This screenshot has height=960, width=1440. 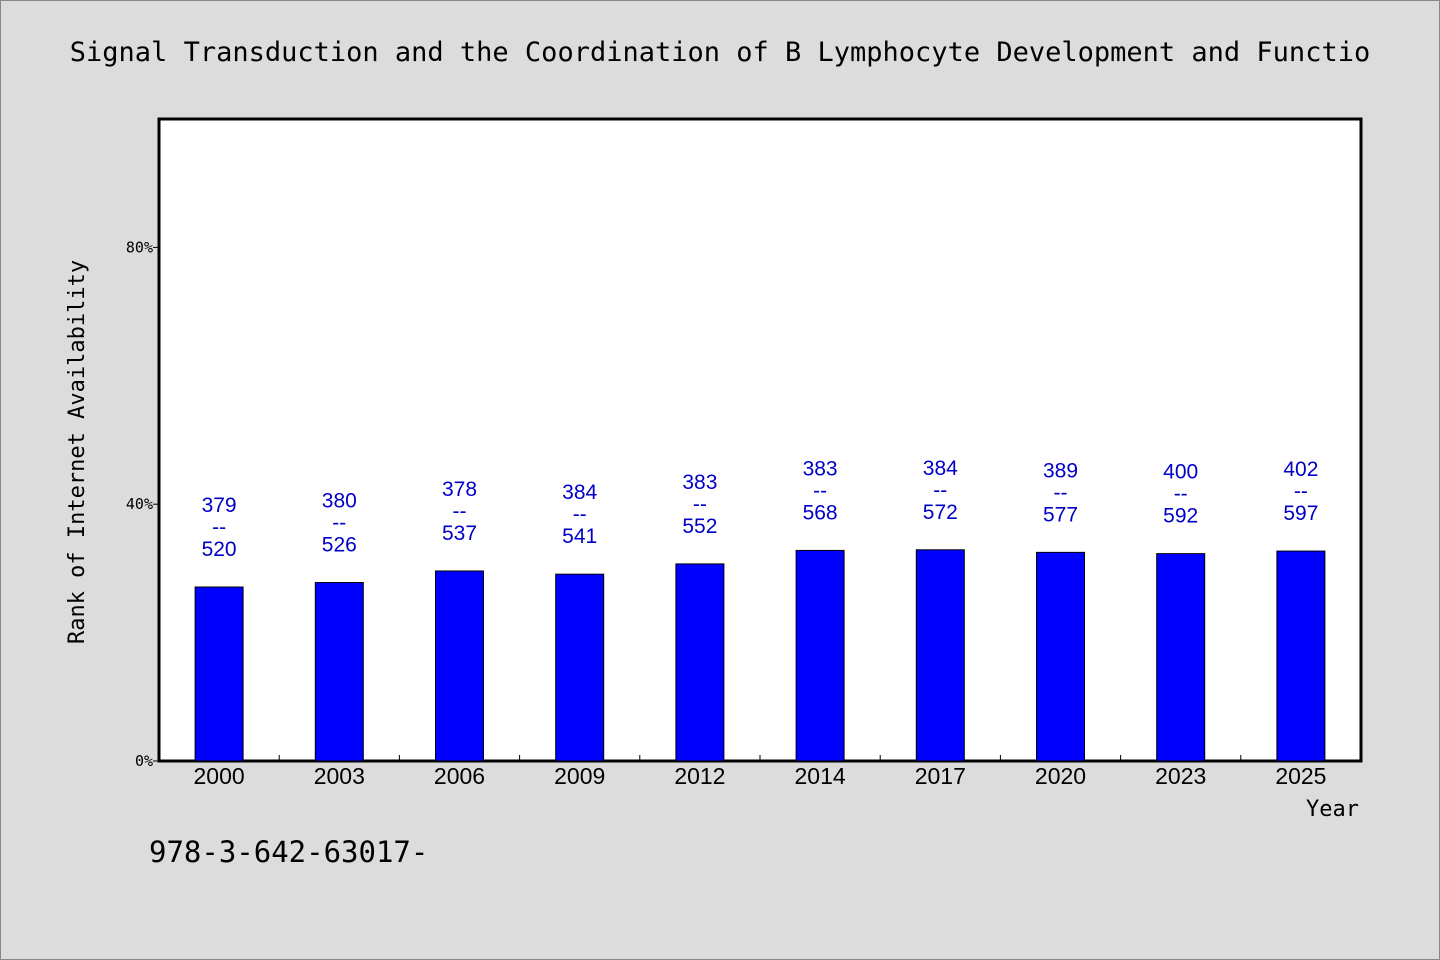 What do you see at coordinates (1060, 470) in the screenshot?
I see `data-label: 389` at bounding box center [1060, 470].